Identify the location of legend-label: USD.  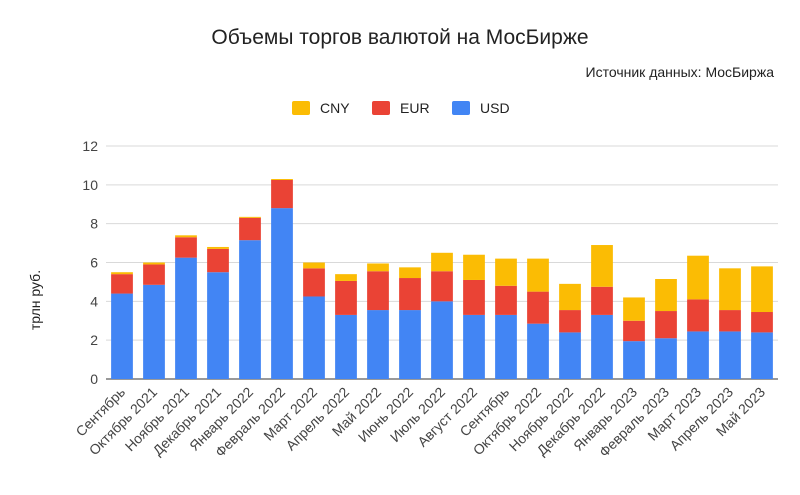
(495, 108).